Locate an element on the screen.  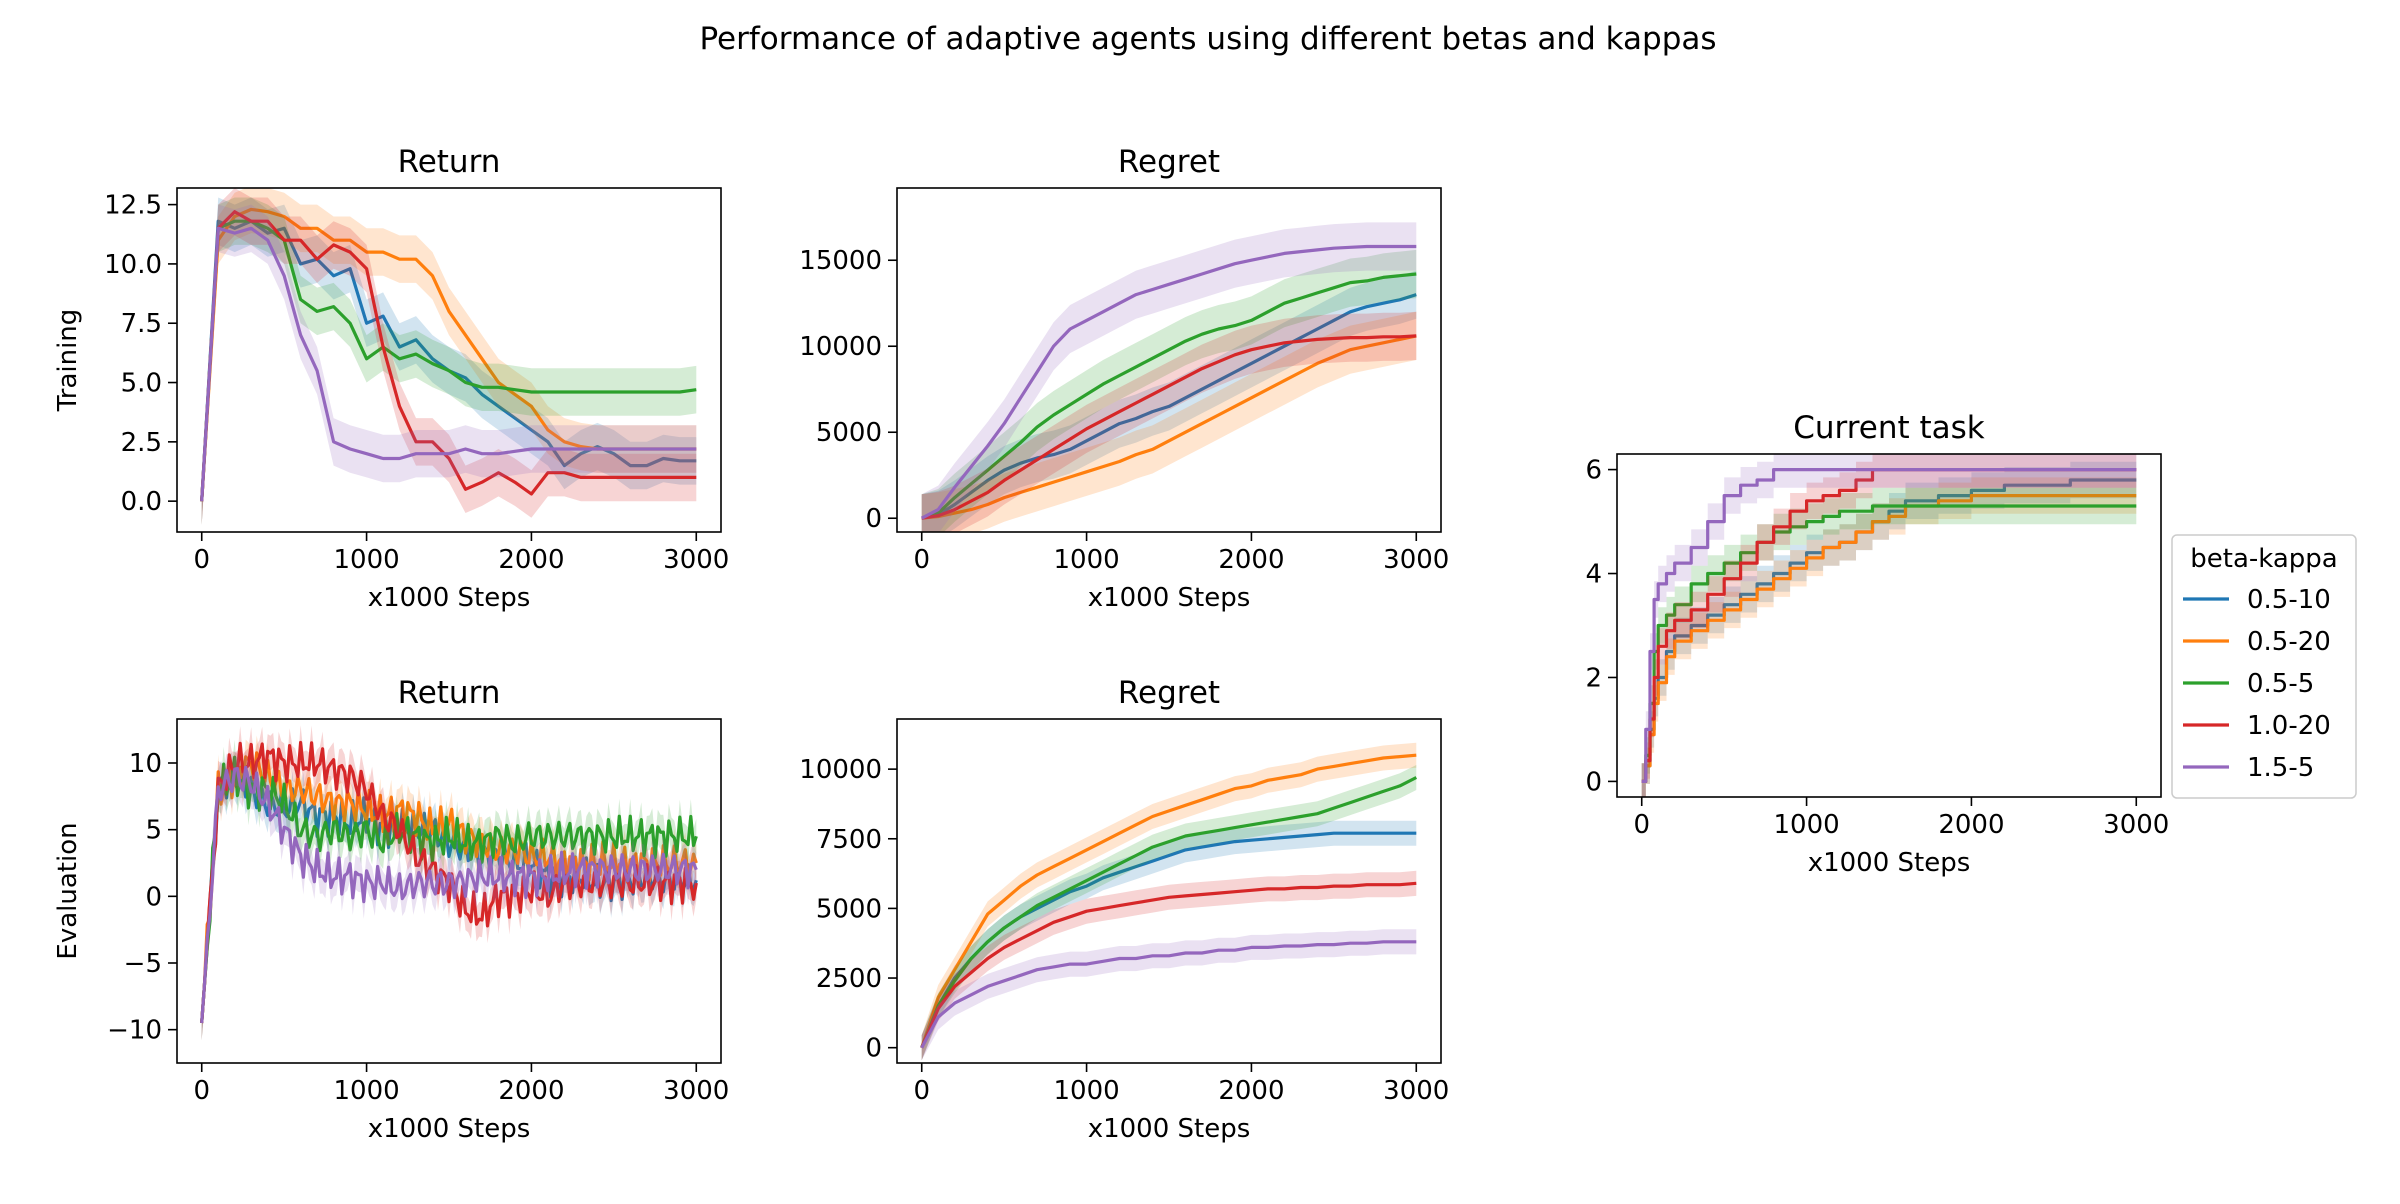
plot-area-current_task is located at coordinates (1889, 625).